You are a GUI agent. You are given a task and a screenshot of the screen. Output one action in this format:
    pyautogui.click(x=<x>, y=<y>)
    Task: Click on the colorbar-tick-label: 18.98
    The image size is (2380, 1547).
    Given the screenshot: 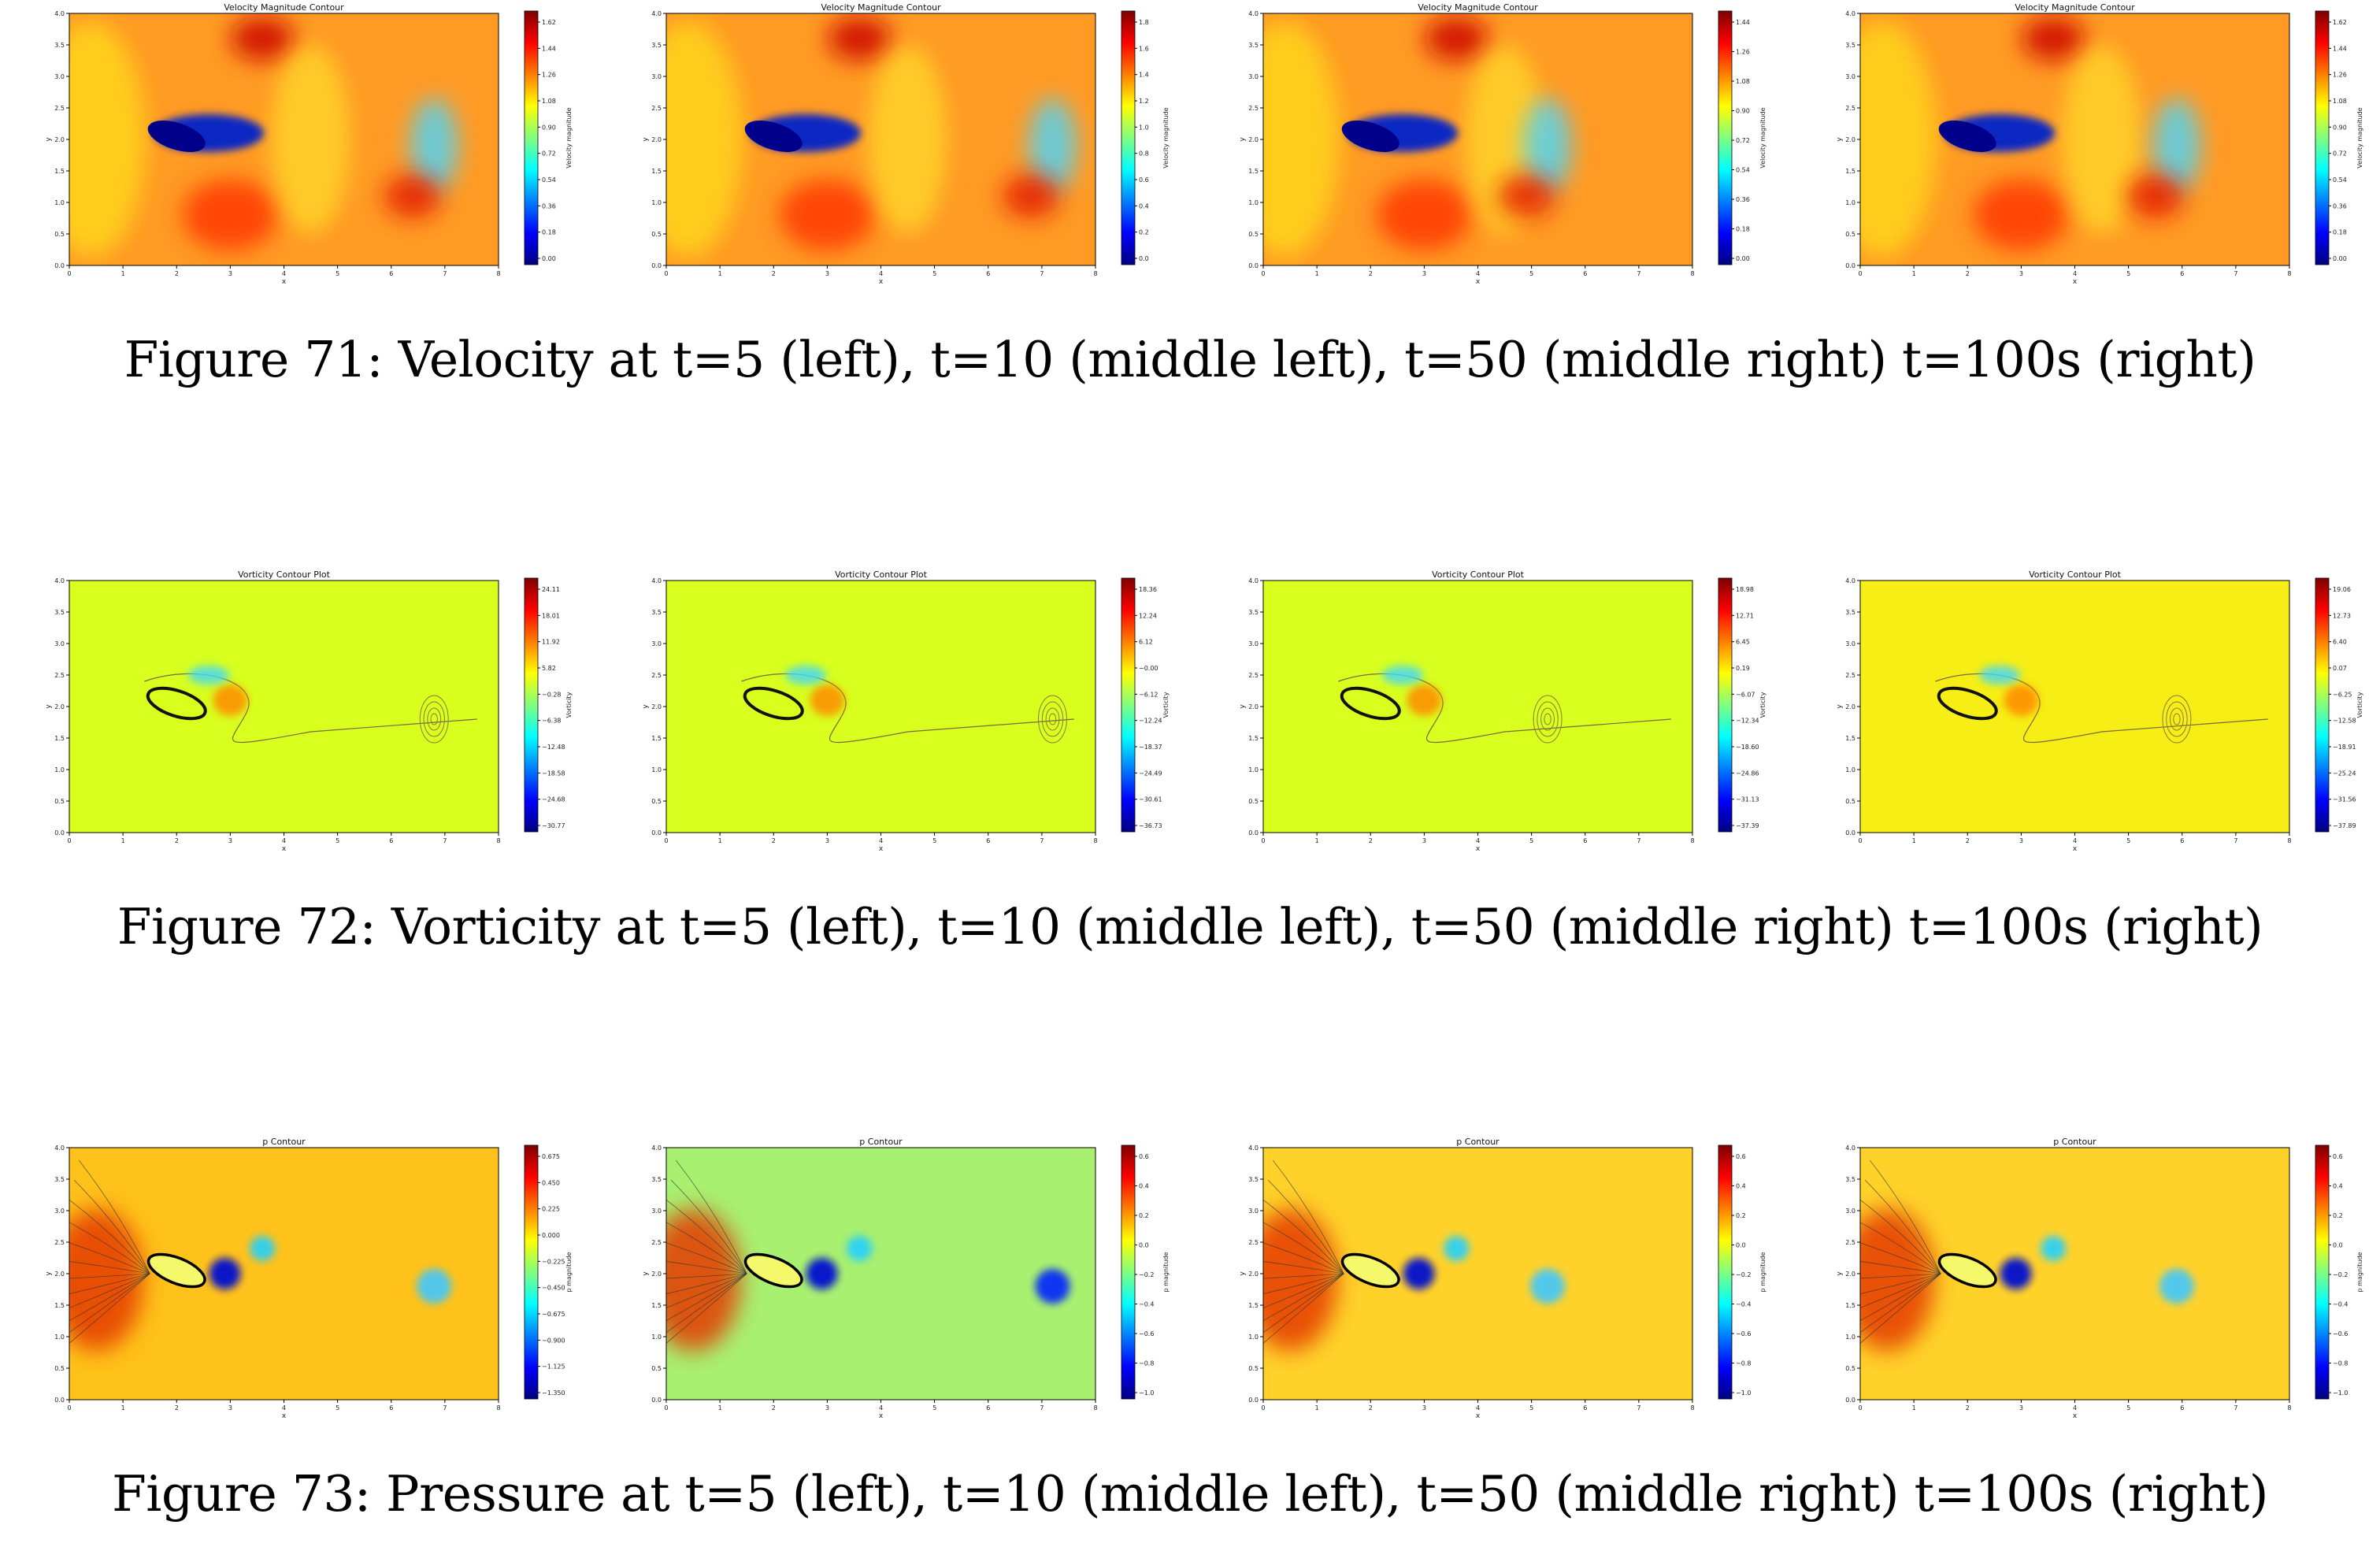 What is the action you would take?
    pyautogui.click(x=1745, y=589)
    